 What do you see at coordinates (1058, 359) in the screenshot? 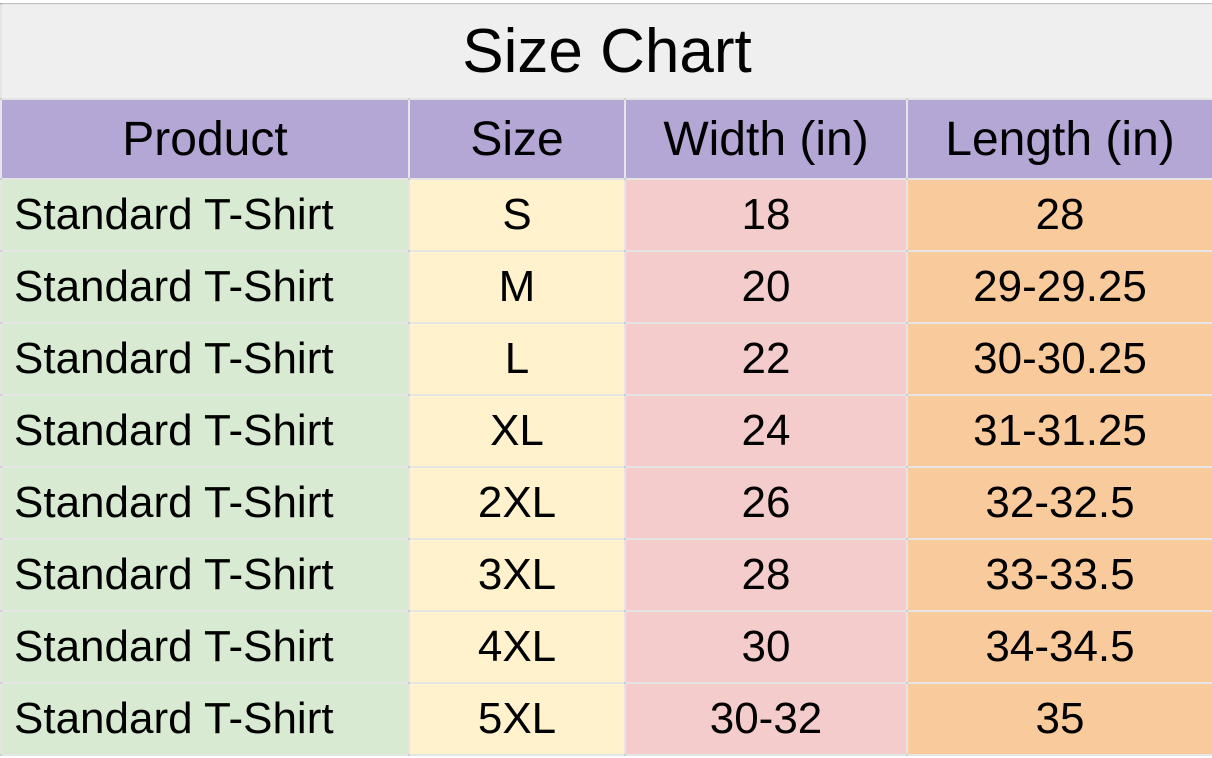
I see `length-cell: 30-30.25` at bounding box center [1058, 359].